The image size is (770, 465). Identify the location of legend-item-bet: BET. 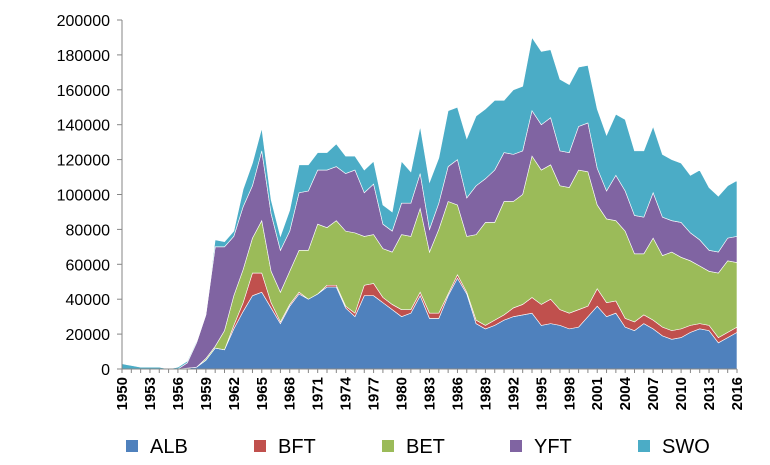
(413, 447).